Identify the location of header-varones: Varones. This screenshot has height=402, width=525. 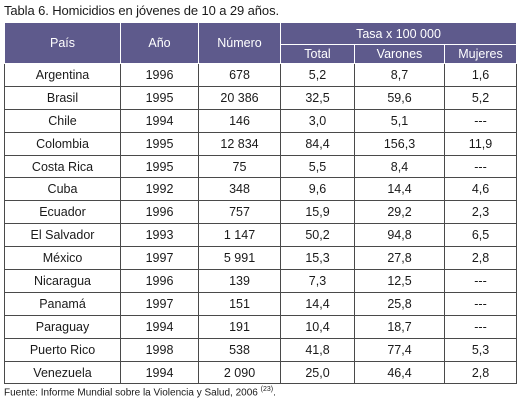
(399, 54).